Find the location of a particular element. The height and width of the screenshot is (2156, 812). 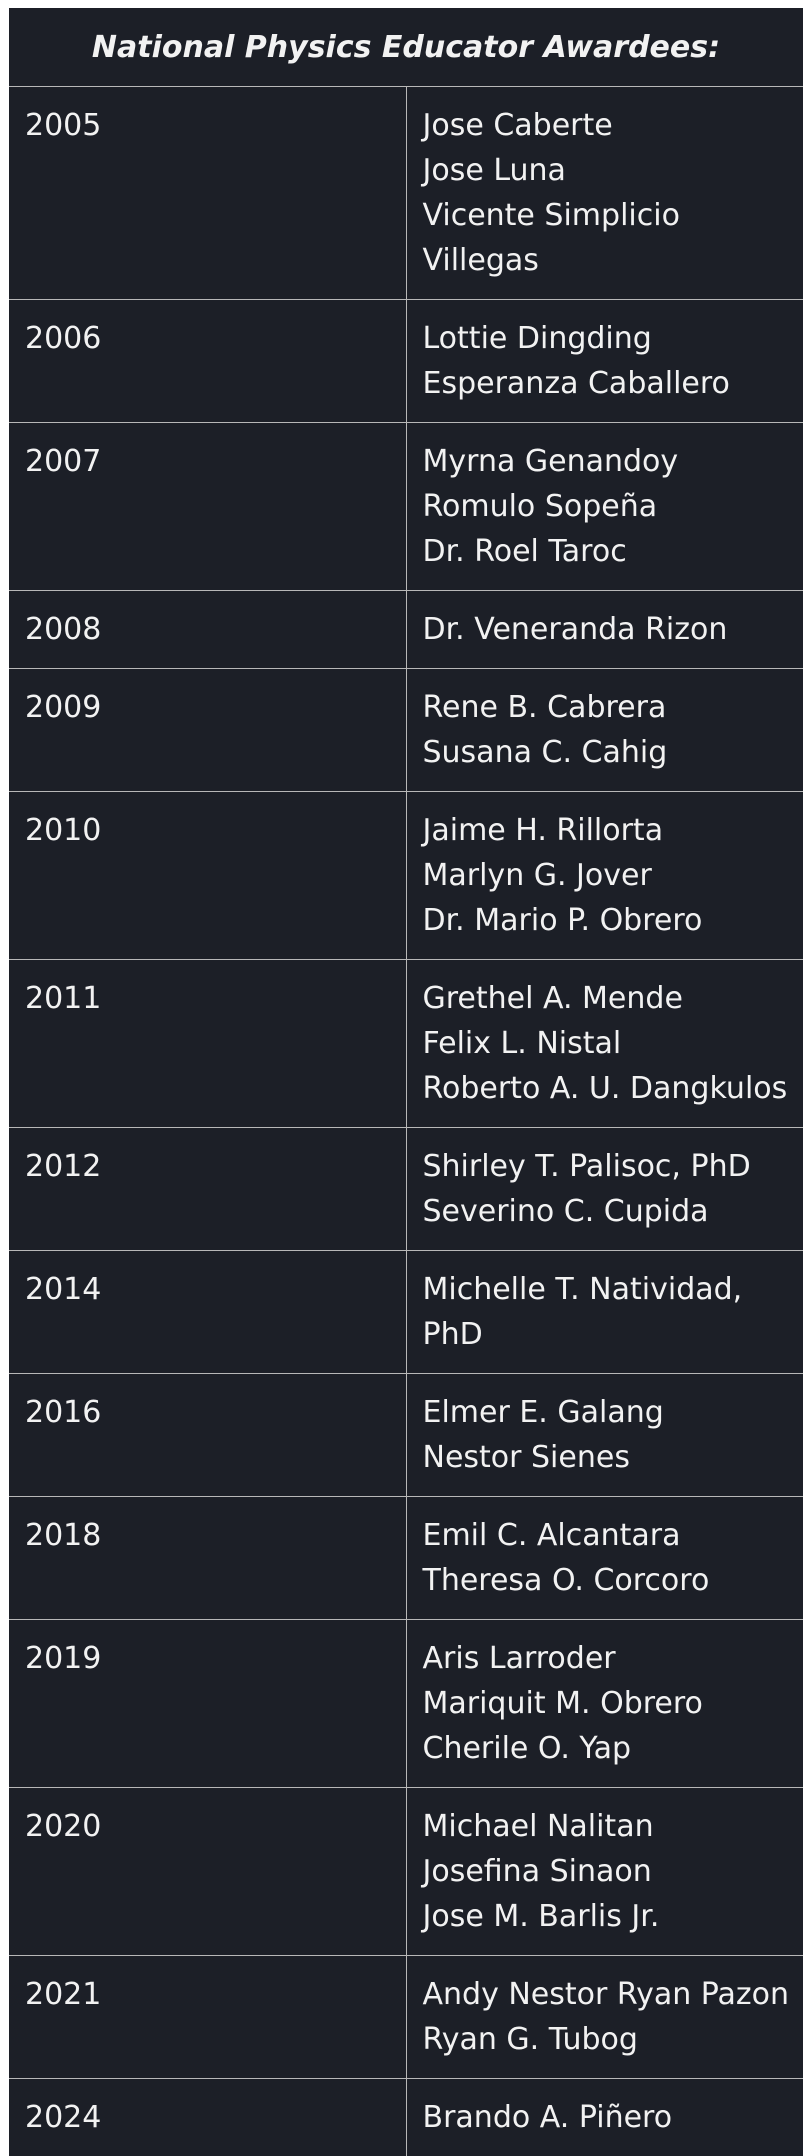

header-row: National Physics Educator Awardees: is located at coordinates (406, 47).